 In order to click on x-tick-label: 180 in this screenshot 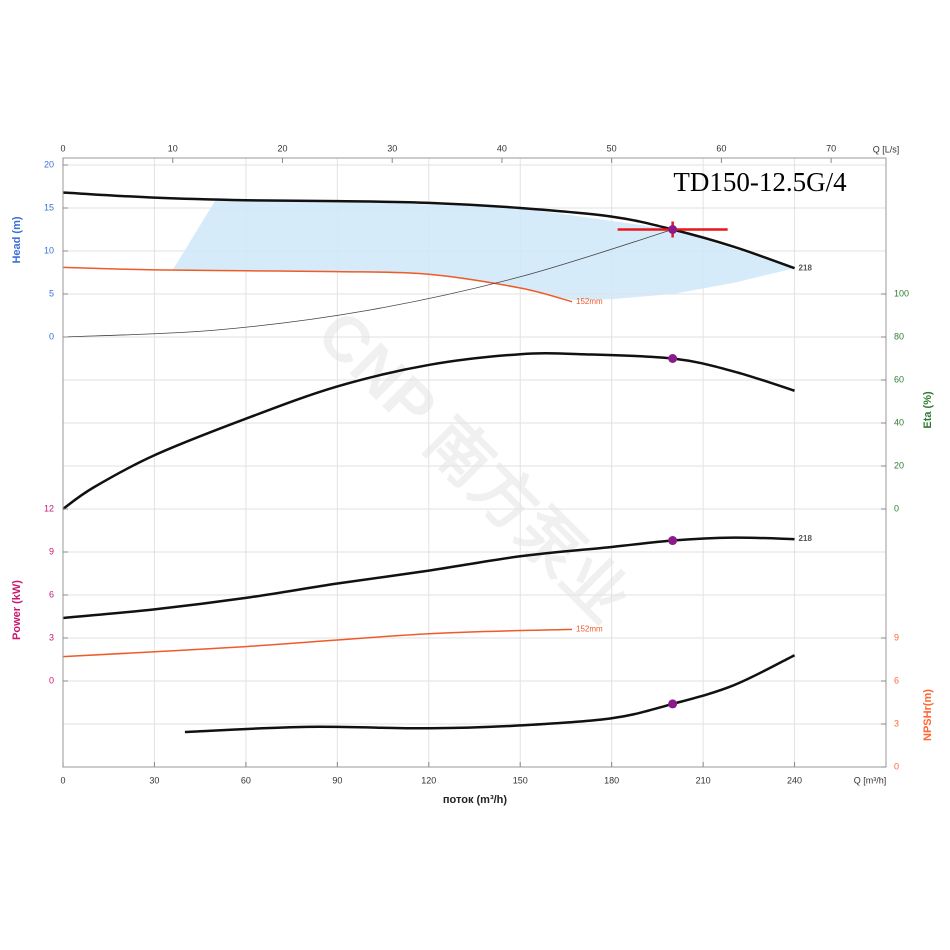, I will do `click(611, 780)`.